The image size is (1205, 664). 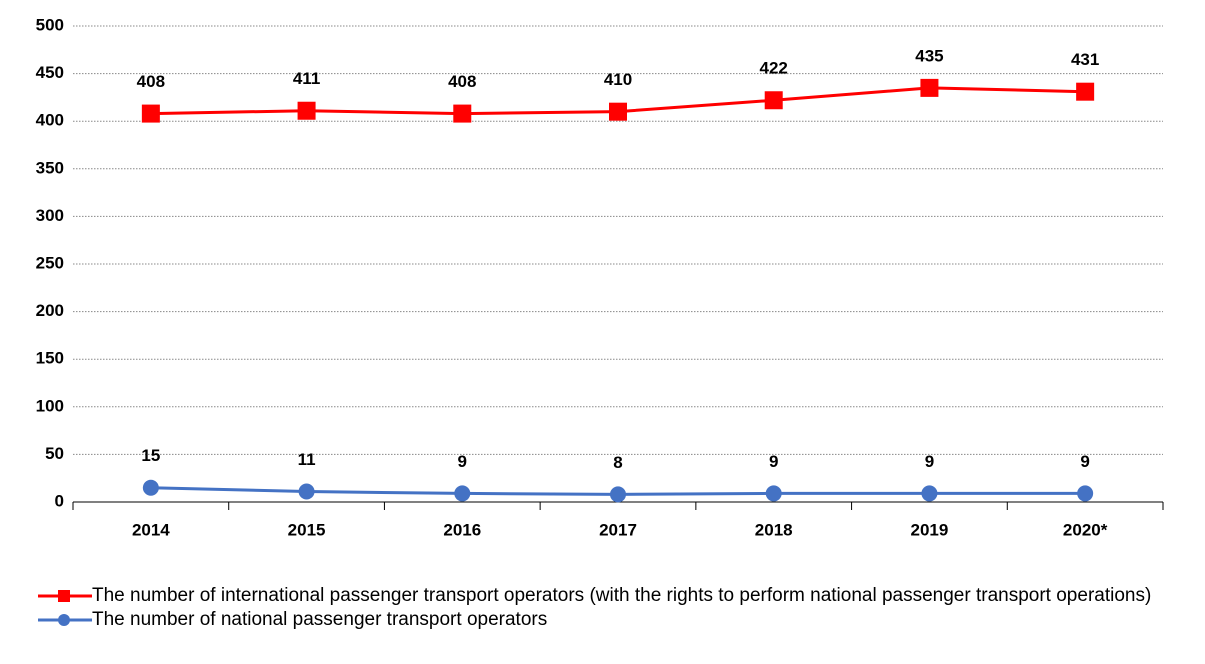 I want to click on x-tick-label: 2016, so click(x=462, y=529).